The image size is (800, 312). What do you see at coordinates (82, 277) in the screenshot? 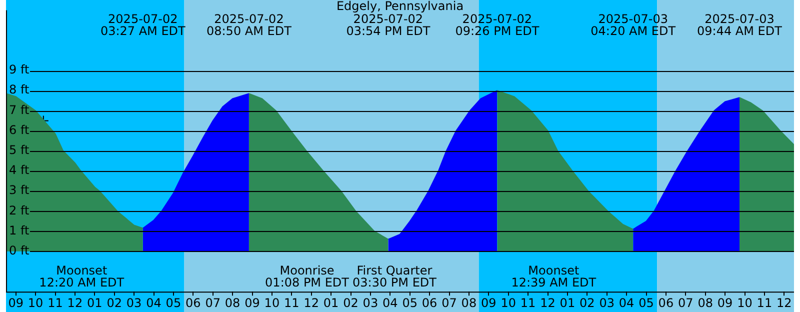
I see `annotation: Moonset 12:20 AM EDT` at bounding box center [82, 277].